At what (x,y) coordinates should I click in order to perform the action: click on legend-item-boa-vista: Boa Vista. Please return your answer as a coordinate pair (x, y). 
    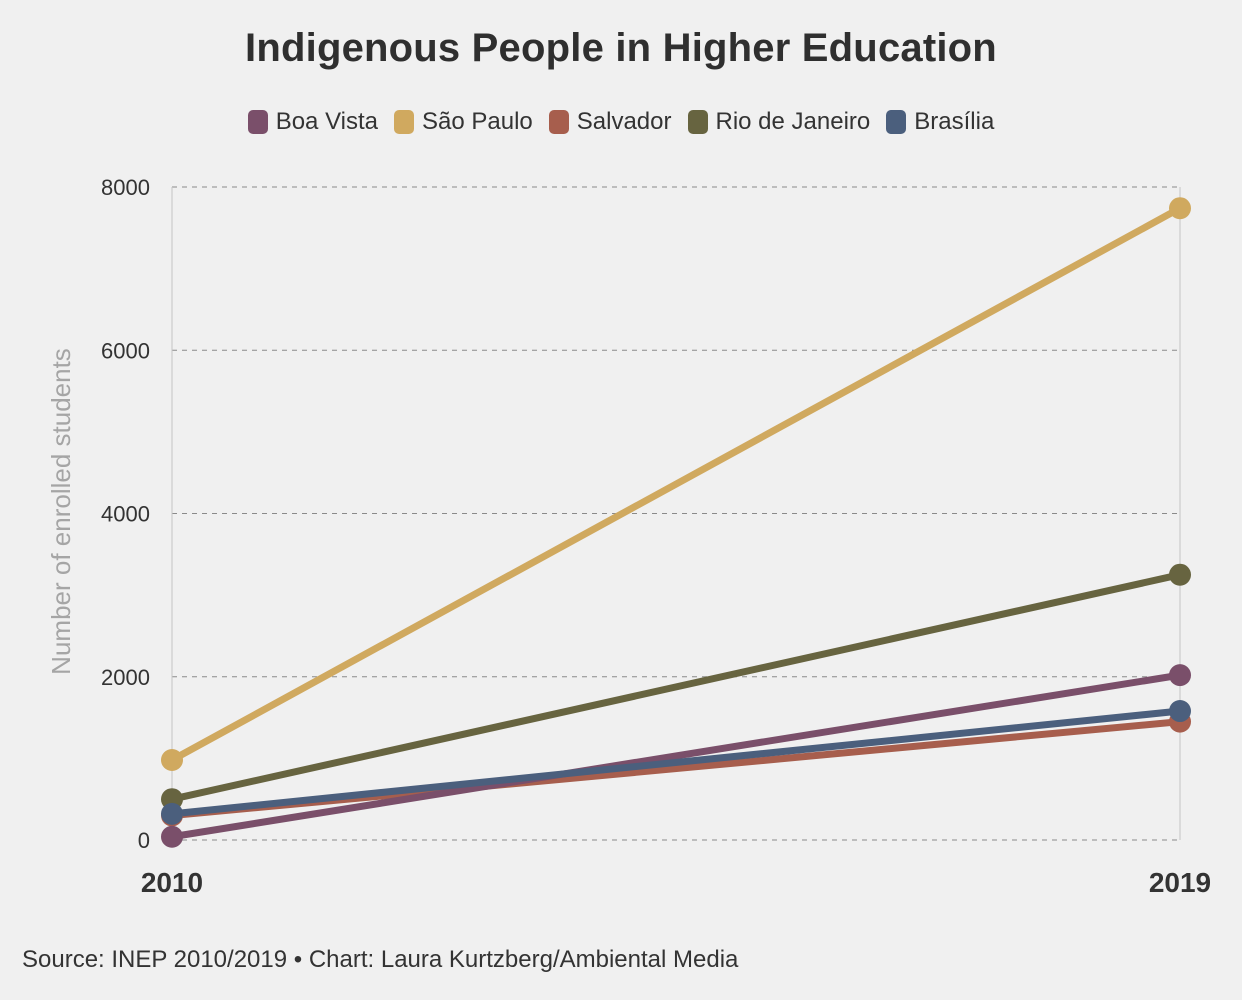
    Looking at the image, I should click on (312, 122).